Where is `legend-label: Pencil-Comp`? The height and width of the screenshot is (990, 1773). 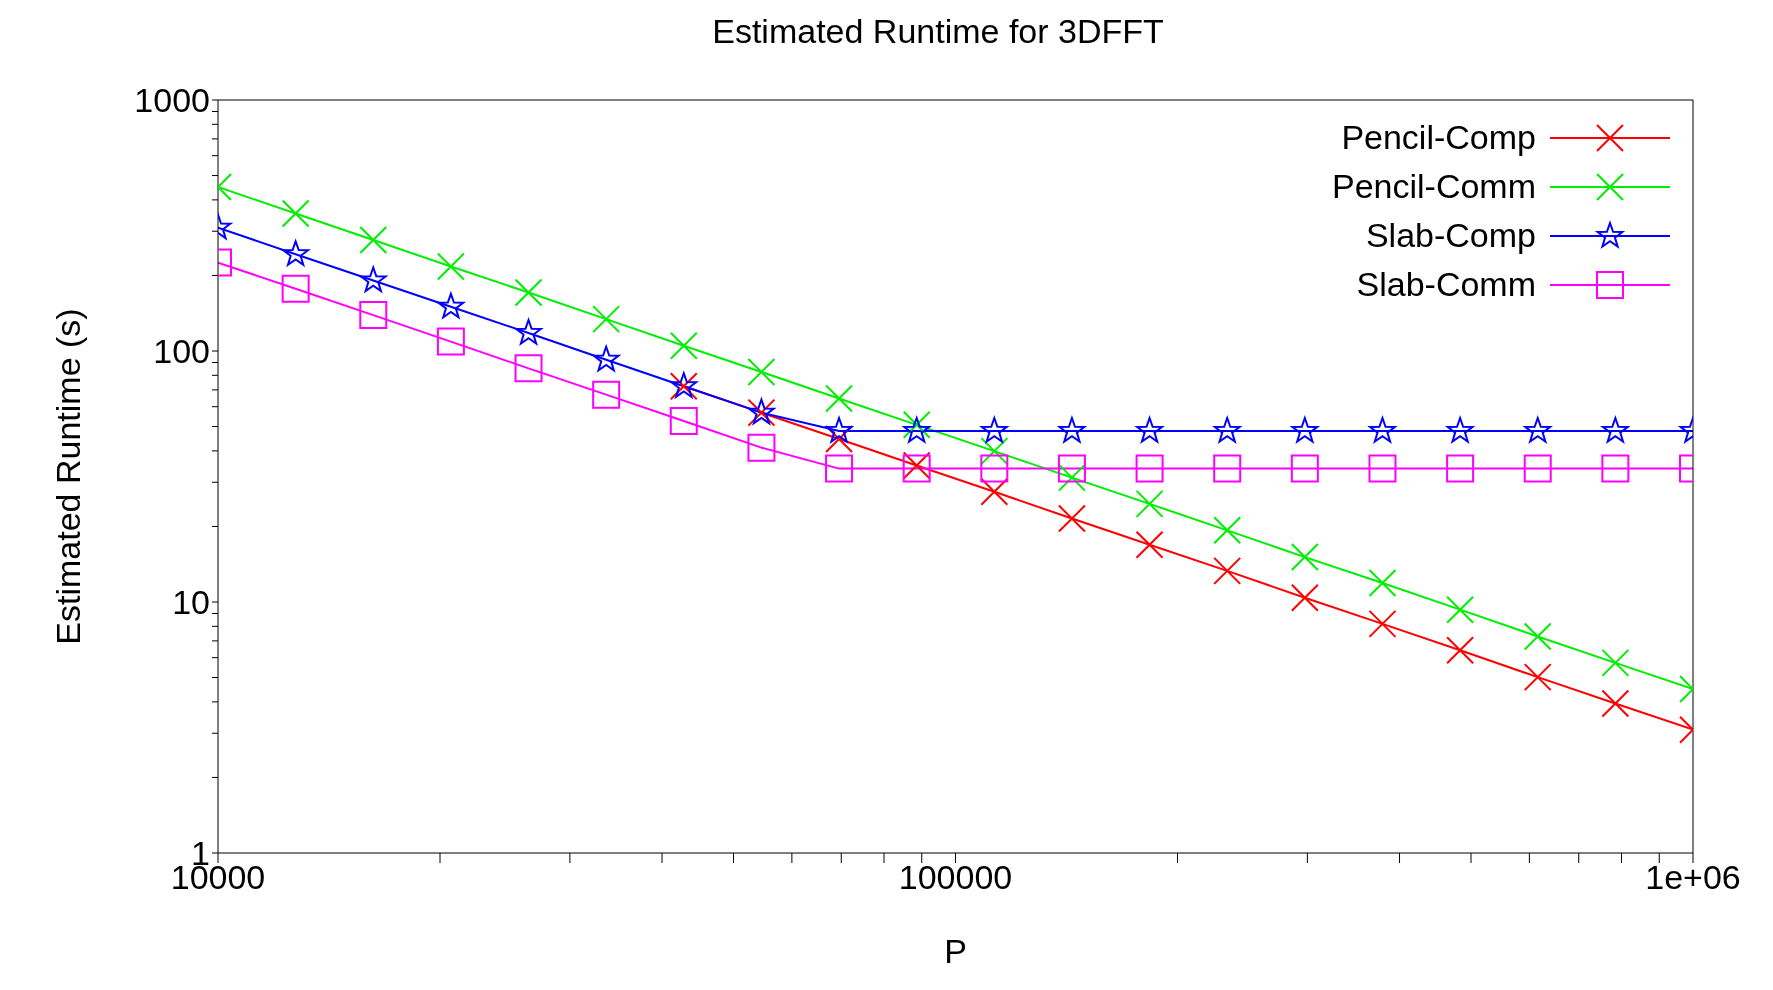
legend-label: Pencil-Comp is located at coordinates (1438, 137).